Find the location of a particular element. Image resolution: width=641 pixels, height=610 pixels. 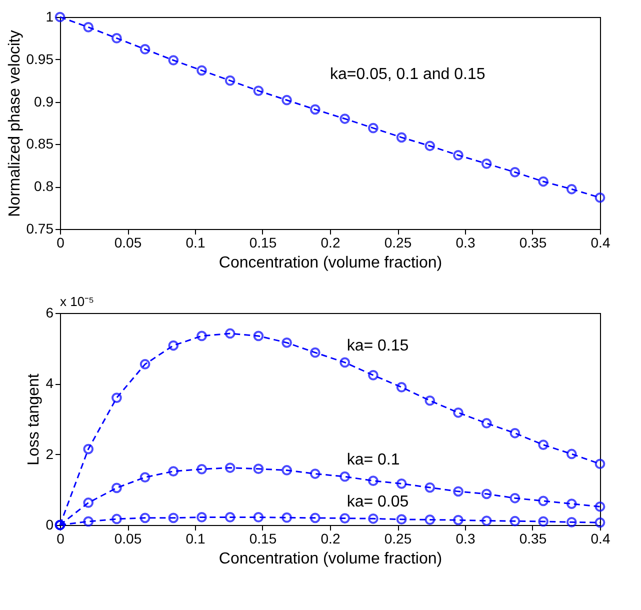

y-tick-label: 0 is located at coordinates (50, 524).